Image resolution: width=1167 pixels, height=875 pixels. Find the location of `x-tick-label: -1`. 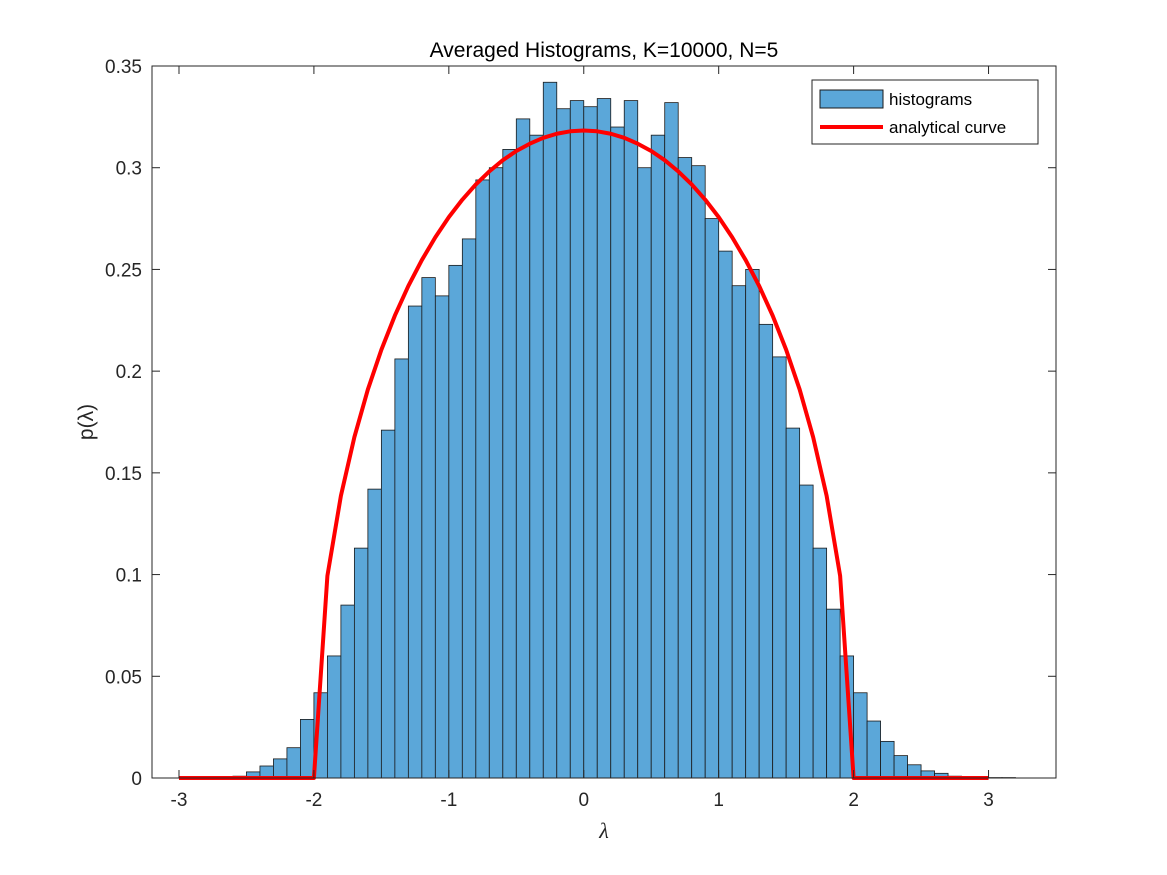

x-tick-label: -1 is located at coordinates (448, 800).